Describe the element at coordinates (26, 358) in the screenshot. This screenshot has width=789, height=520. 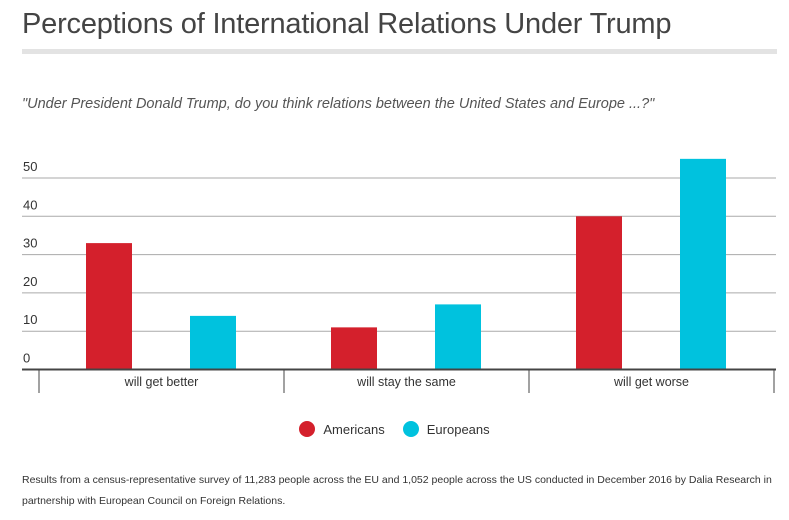
I see `y-tick-label: 0` at that location.